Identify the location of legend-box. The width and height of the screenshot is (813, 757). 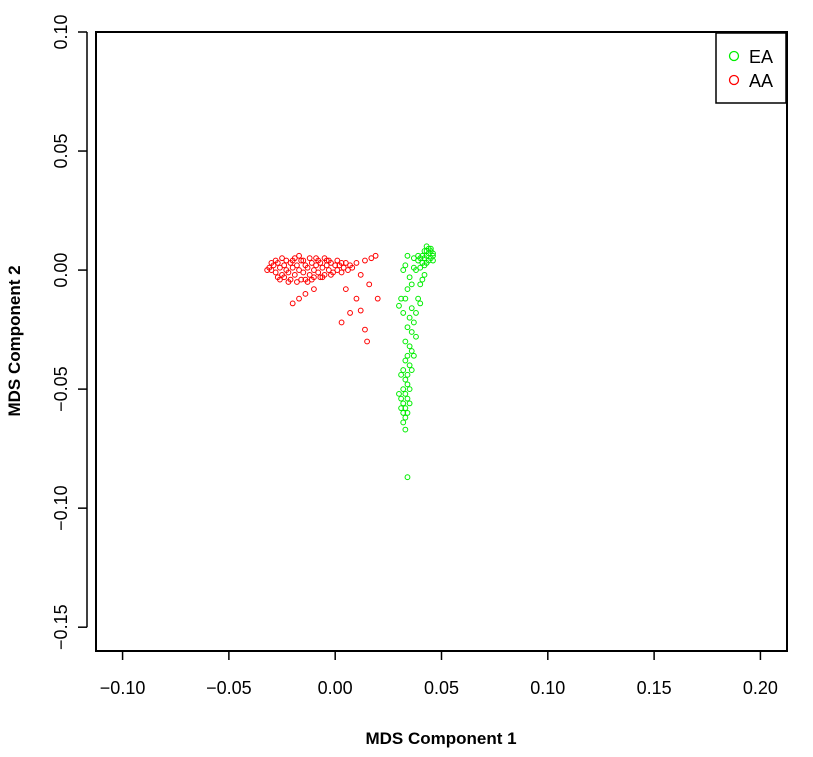
(751, 68).